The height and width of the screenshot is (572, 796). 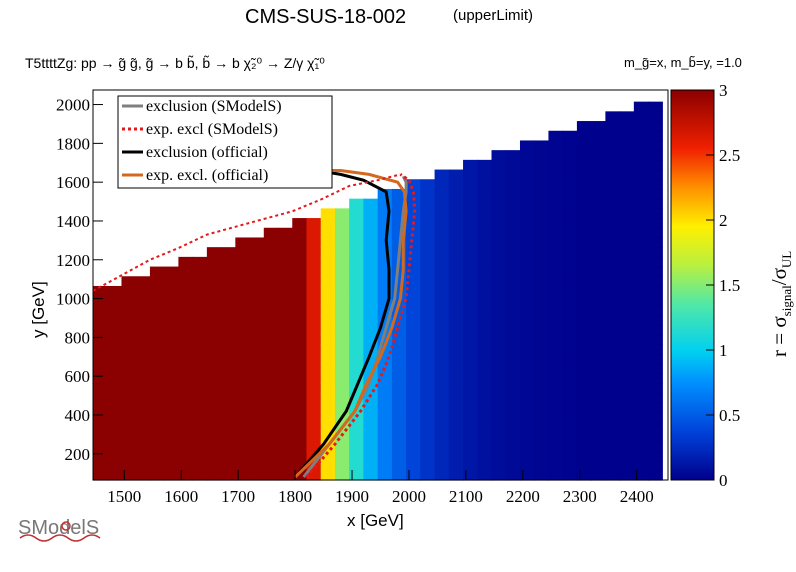 What do you see at coordinates (683, 62) in the screenshot?
I see `mass-note: m_g̃=x, m_b̃=y, =1.0` at bounding box center [683, 62].